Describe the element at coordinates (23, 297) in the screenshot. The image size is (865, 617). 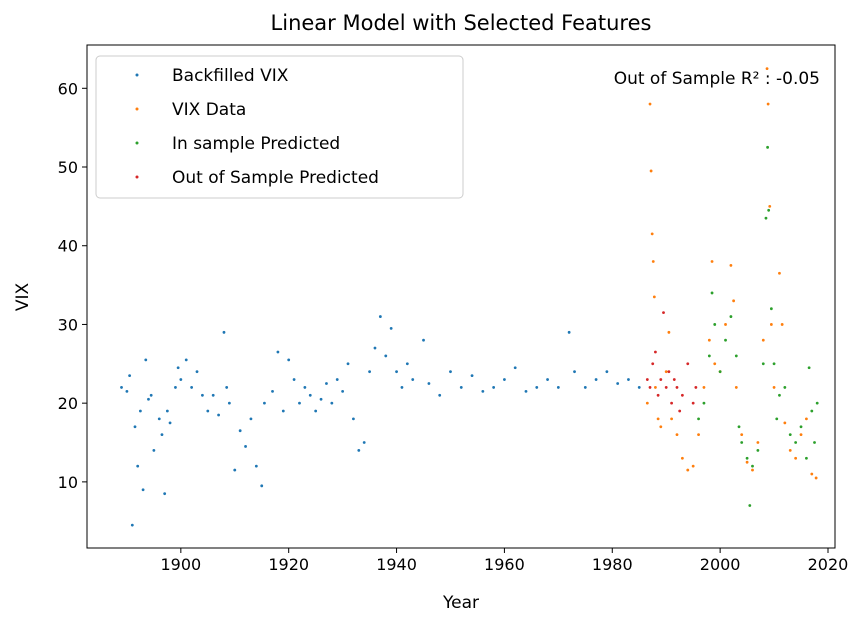
I see `y-axis-label: VIX` at that location.